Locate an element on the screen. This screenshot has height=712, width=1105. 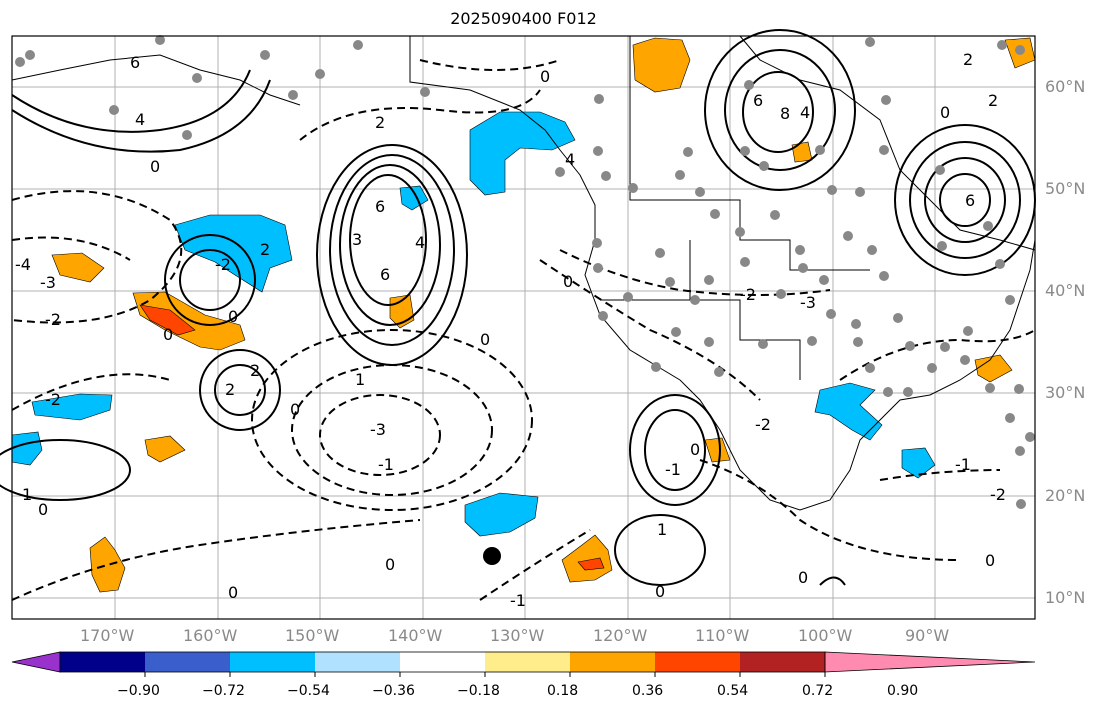
lat-label: 30°N is located at coordinates (1065, 392).